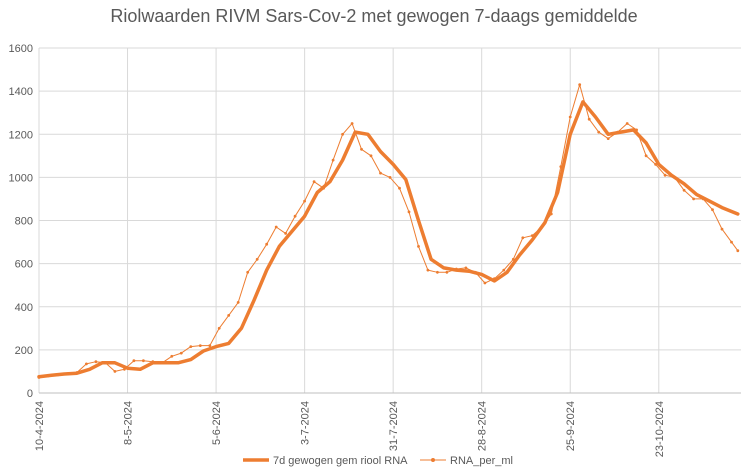 The height and width of the screenshot is (472, 748). Describe the element at coordinates (24, 351) in the screenshot. I see `y-tick-label: 200` at that location.